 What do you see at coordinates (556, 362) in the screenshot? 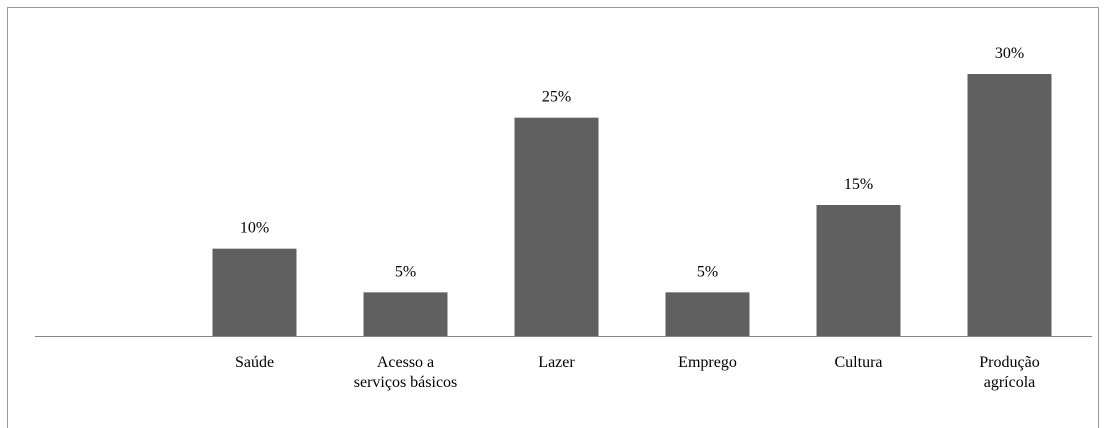
I see `x-tick-label: Lazer` at bounding box center [556, 362].